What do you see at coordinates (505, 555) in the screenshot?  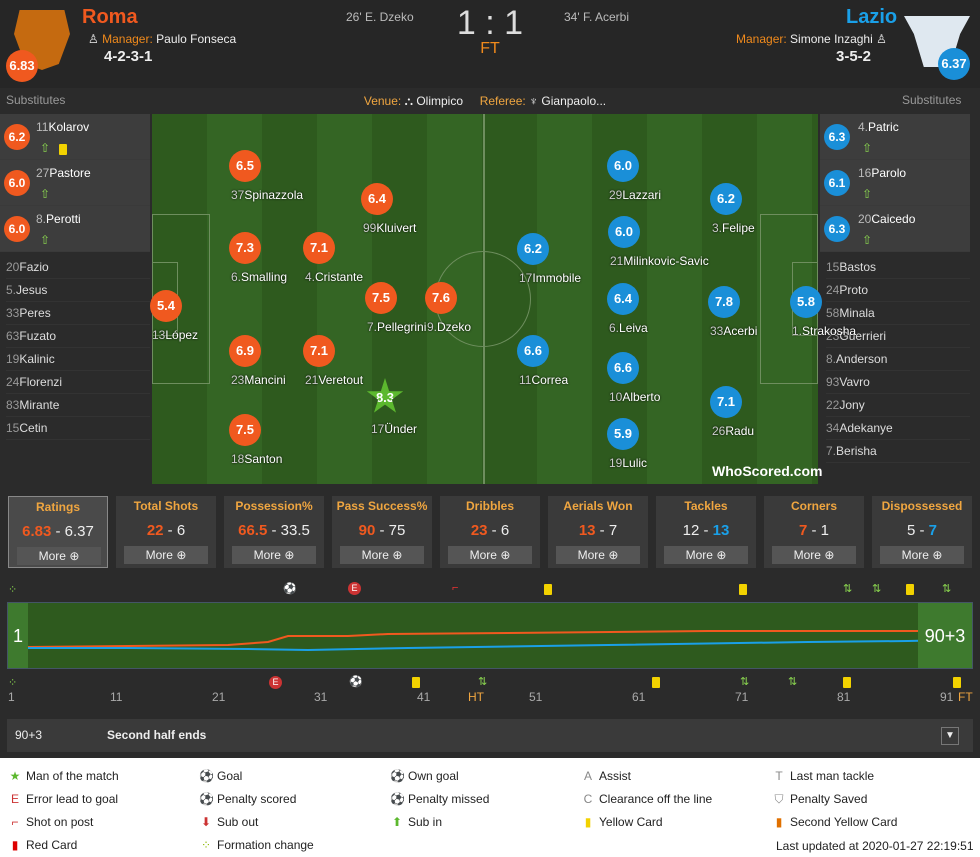 I see `chevron-down-icon: ⊕` at bounding box center [505, 555].